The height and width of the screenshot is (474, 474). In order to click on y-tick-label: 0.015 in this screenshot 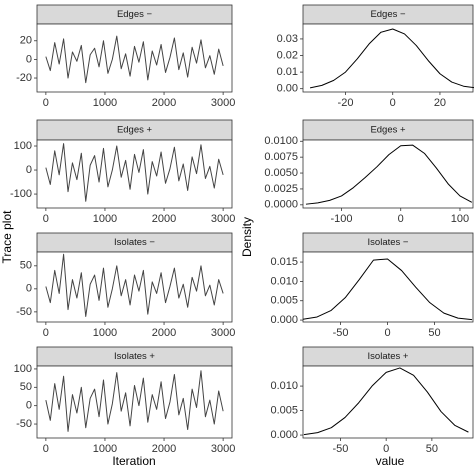, I will do `click(284, 262)`.